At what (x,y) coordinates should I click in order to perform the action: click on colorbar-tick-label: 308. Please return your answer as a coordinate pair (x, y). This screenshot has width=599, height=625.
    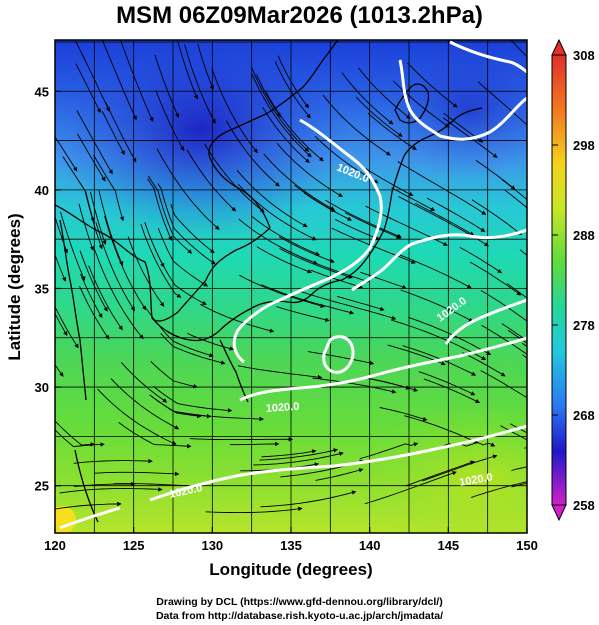
    Looking at the image, I should click on (584, 55).